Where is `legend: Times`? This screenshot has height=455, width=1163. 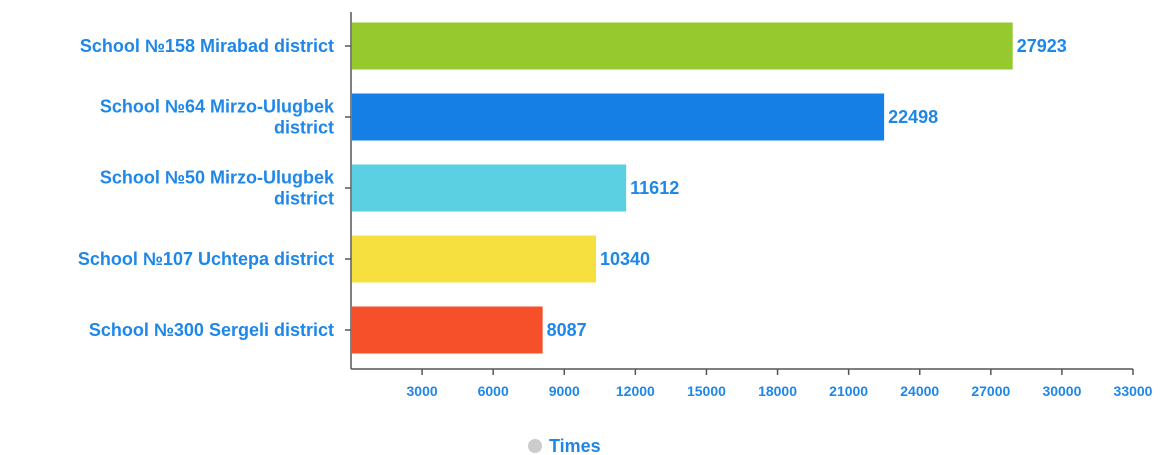 legend: Times is located at coordinates (564, 445).